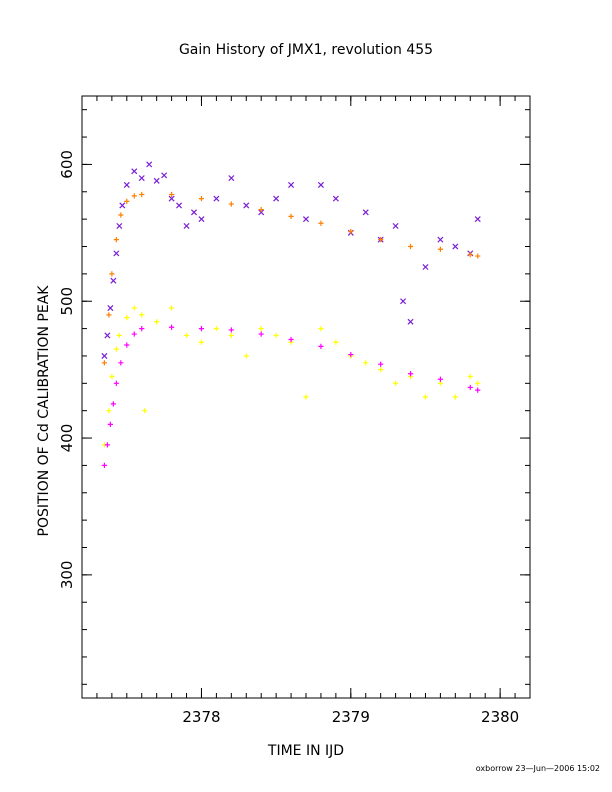 This screenshot has height=792, width=612. What do you see at coordinates (67, 301) in the screenshot?
I see `y-tick-label: 500` at bounding box center [67, 301].